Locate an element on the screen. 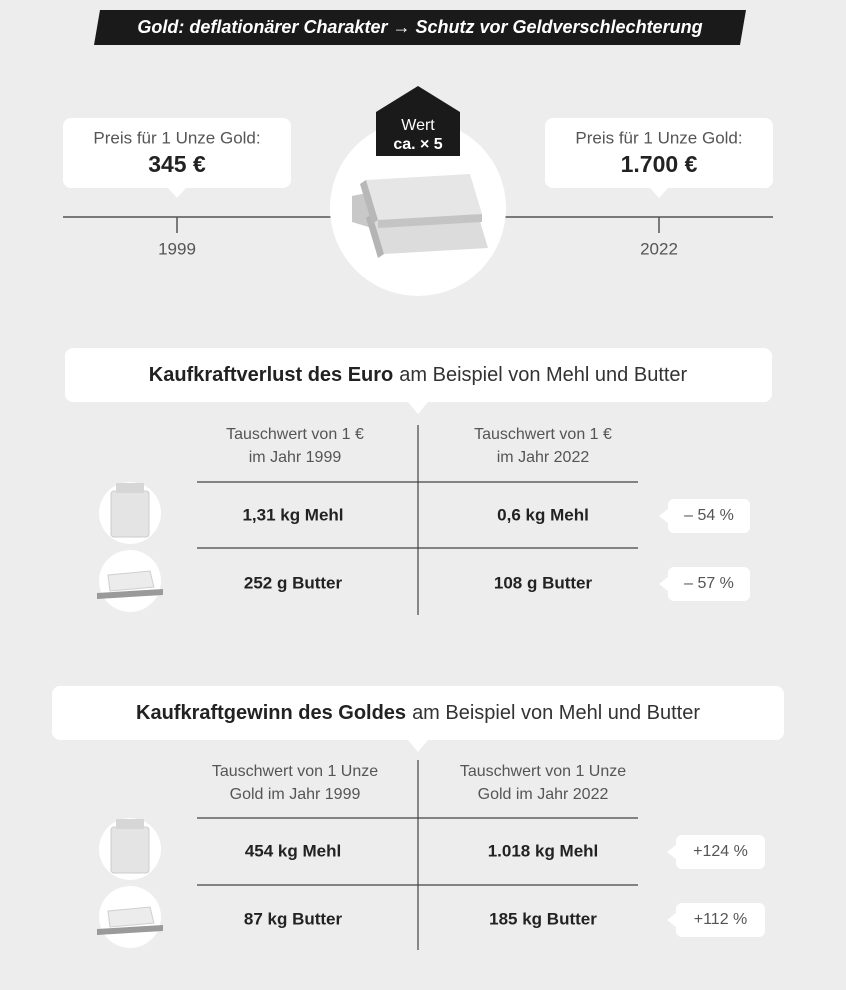 The height and width of the screenshot is (990, 846). column-header: im Jahr 2022 is located at coordinates (543, 457).